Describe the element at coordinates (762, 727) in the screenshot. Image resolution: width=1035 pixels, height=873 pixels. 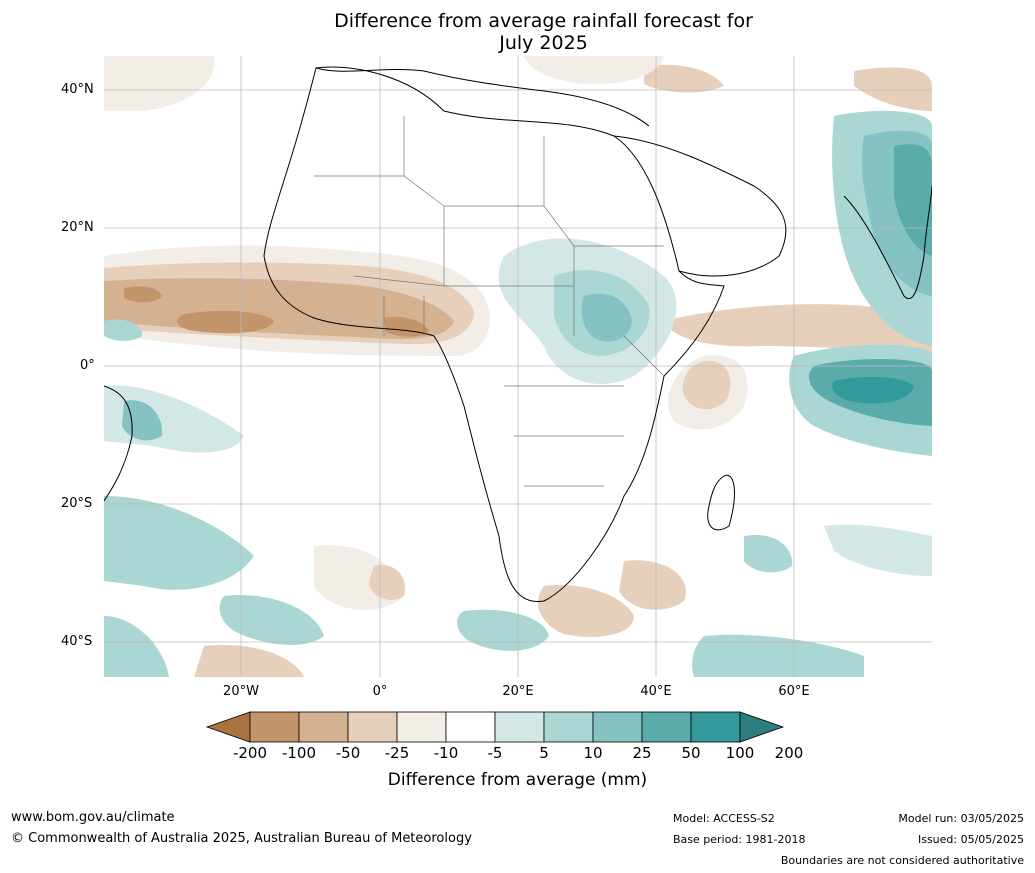
I see `colorbar-end-high` at that location.